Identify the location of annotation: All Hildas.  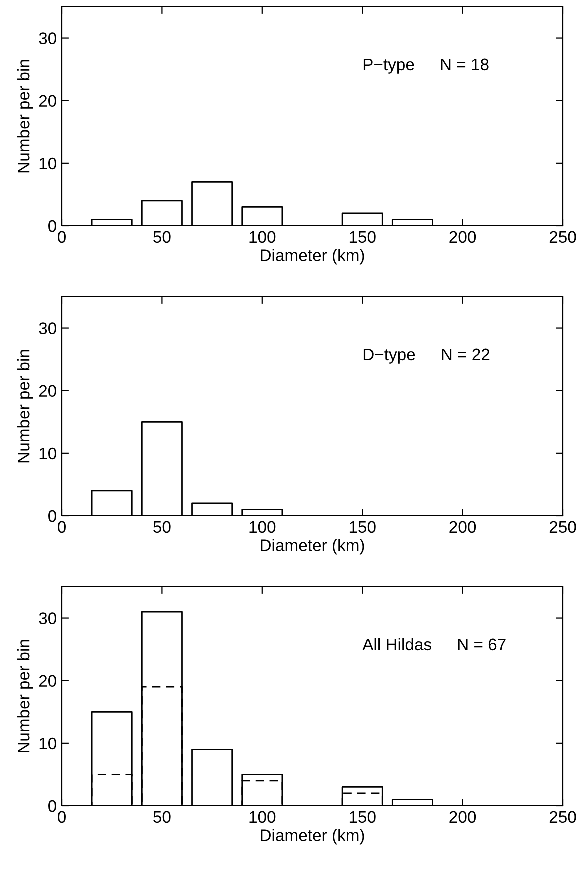
(397, 644).